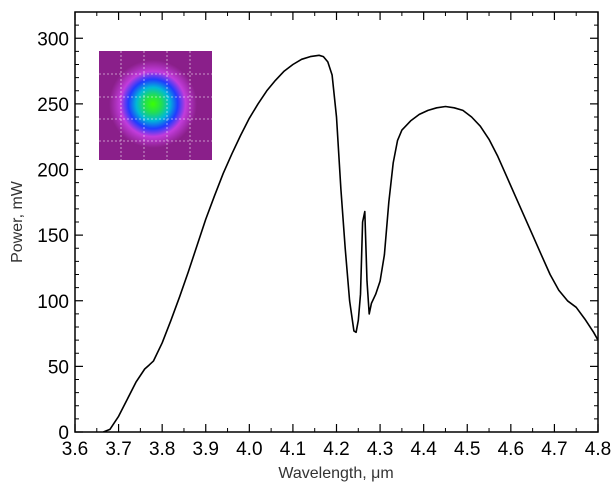  I want to click on y-tick-label: 200, so click(53, 171).